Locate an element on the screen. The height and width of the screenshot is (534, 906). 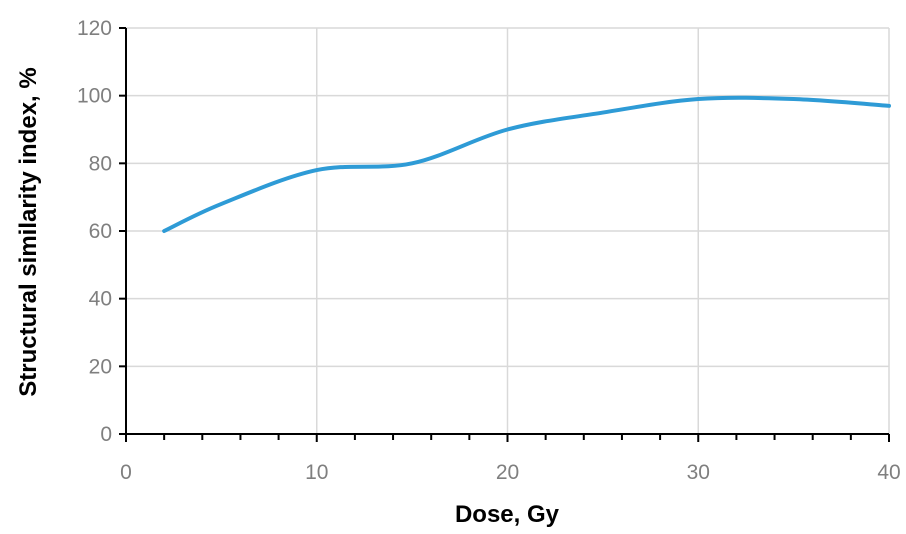
x-tick-labels: 0 10 20 30 40 is located at coordinates (510, 472).